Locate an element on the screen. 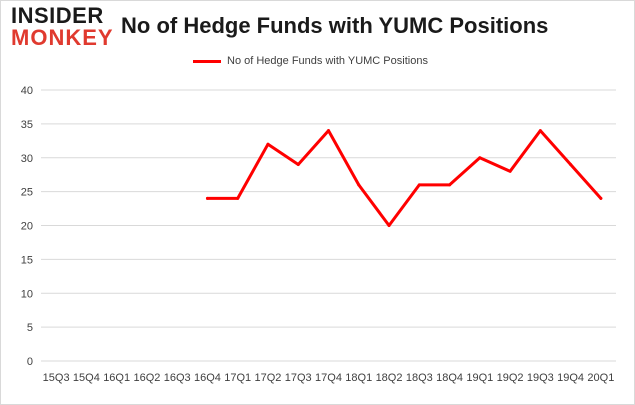 This screenshot has width=635, height=405. x-tick-label: 18Q4 is located at coordinates (449, 378).